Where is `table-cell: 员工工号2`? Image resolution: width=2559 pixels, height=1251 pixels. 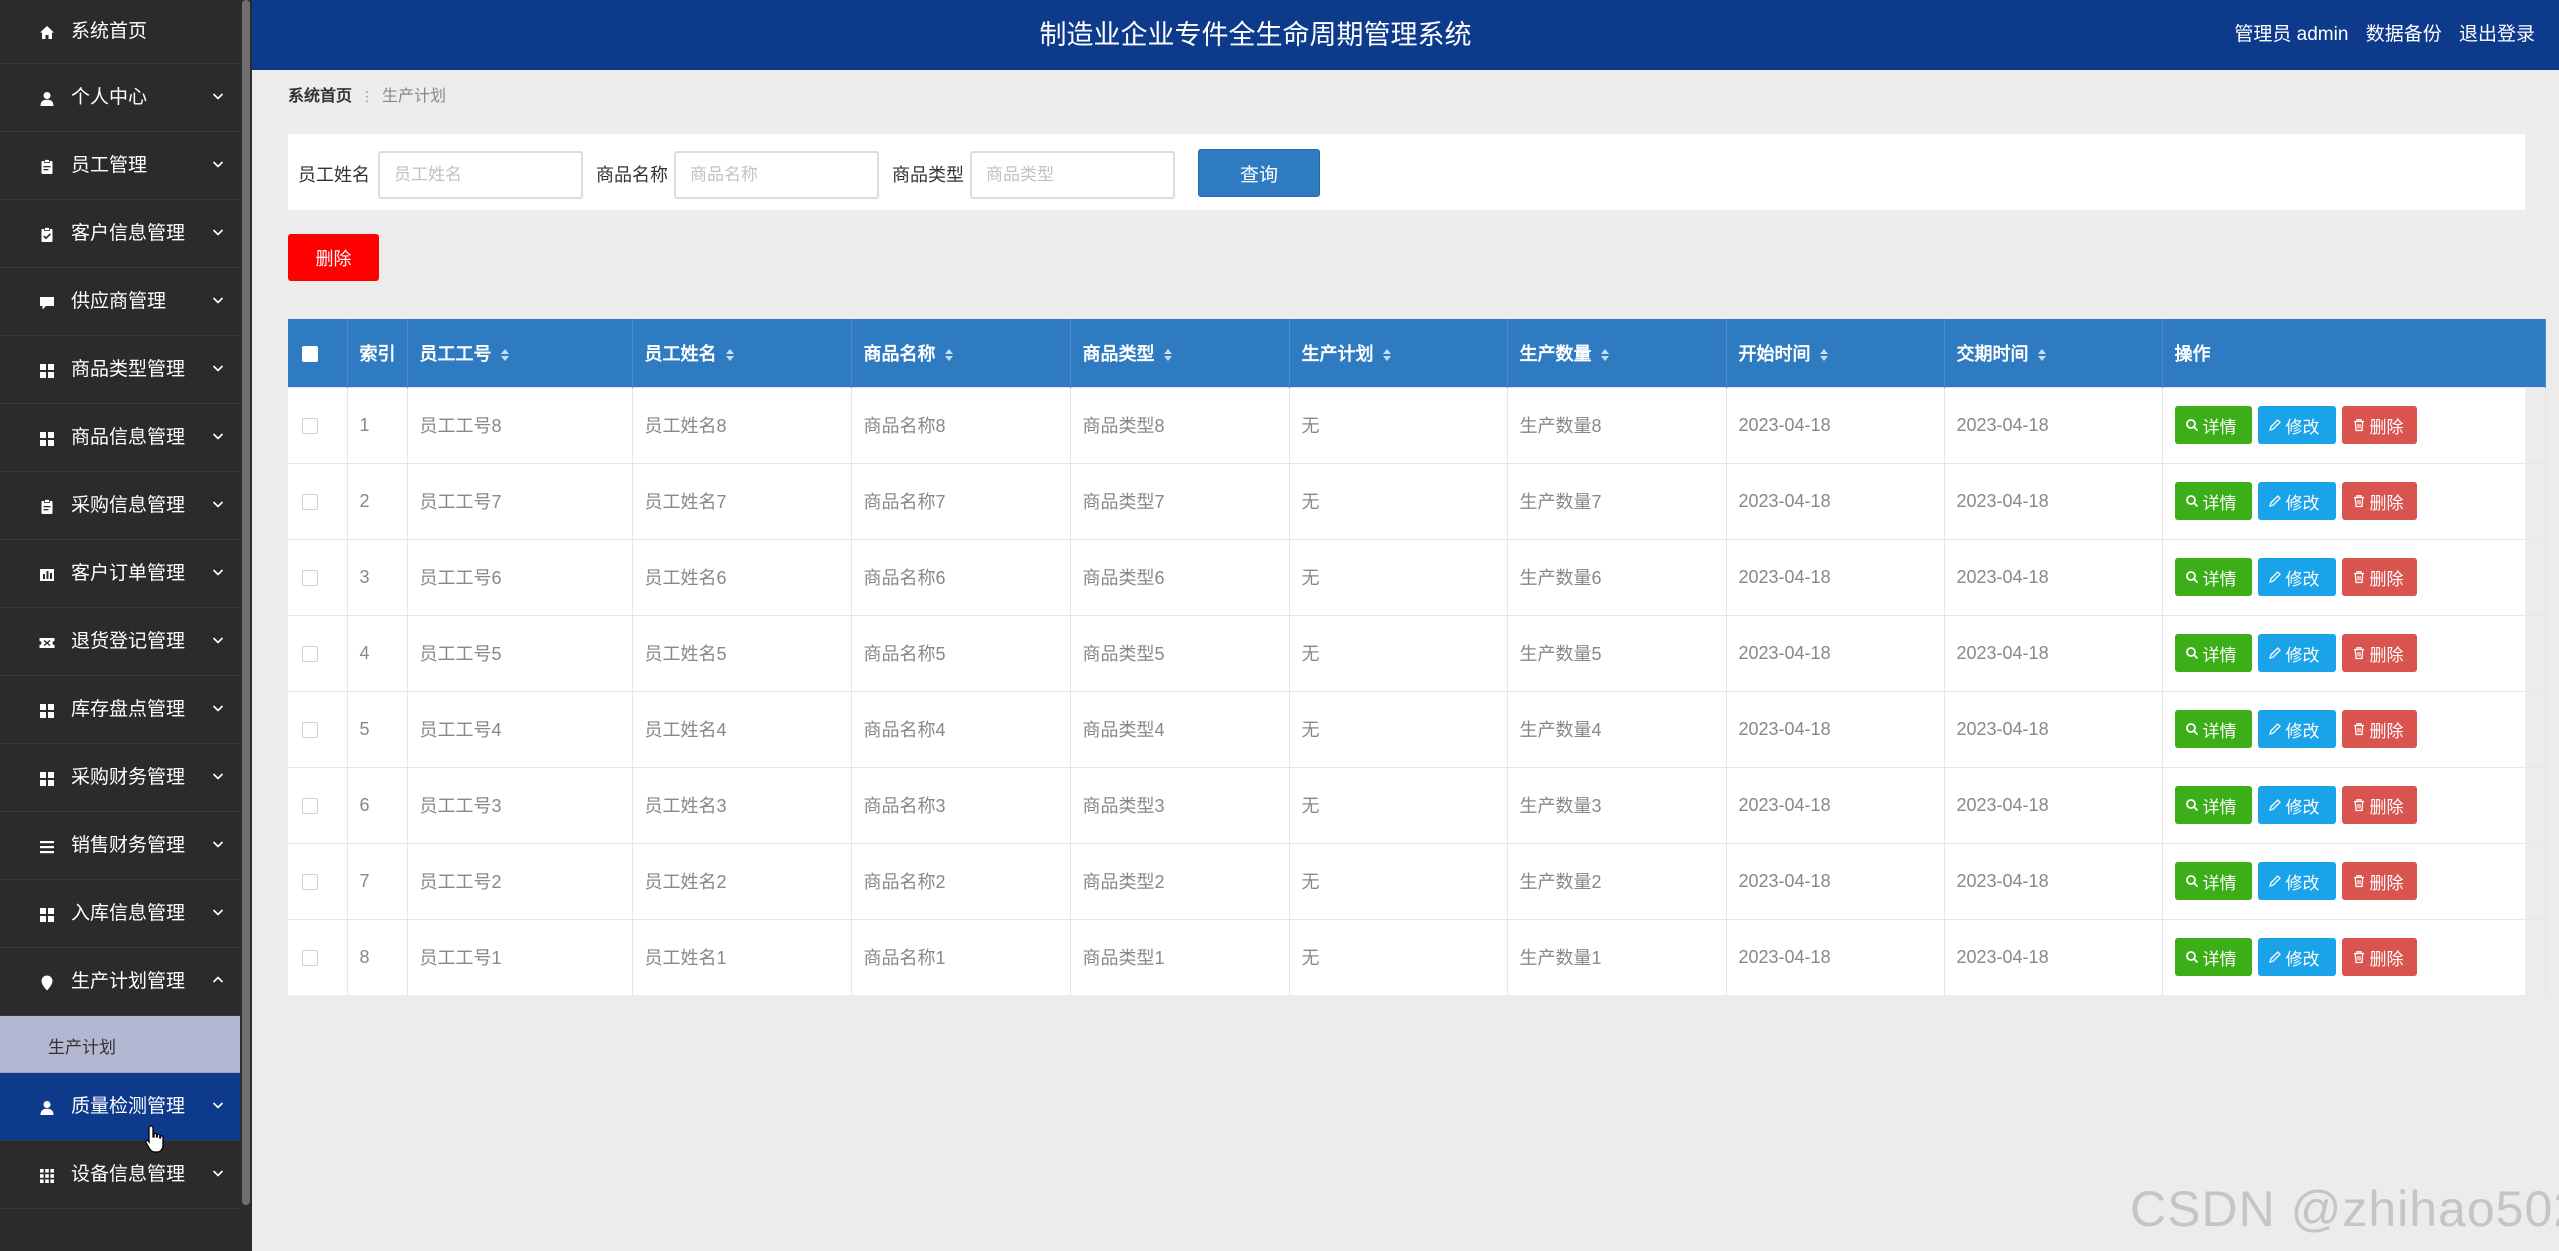
table-cell: 员工工号2 is located at coordinates (520, 881).